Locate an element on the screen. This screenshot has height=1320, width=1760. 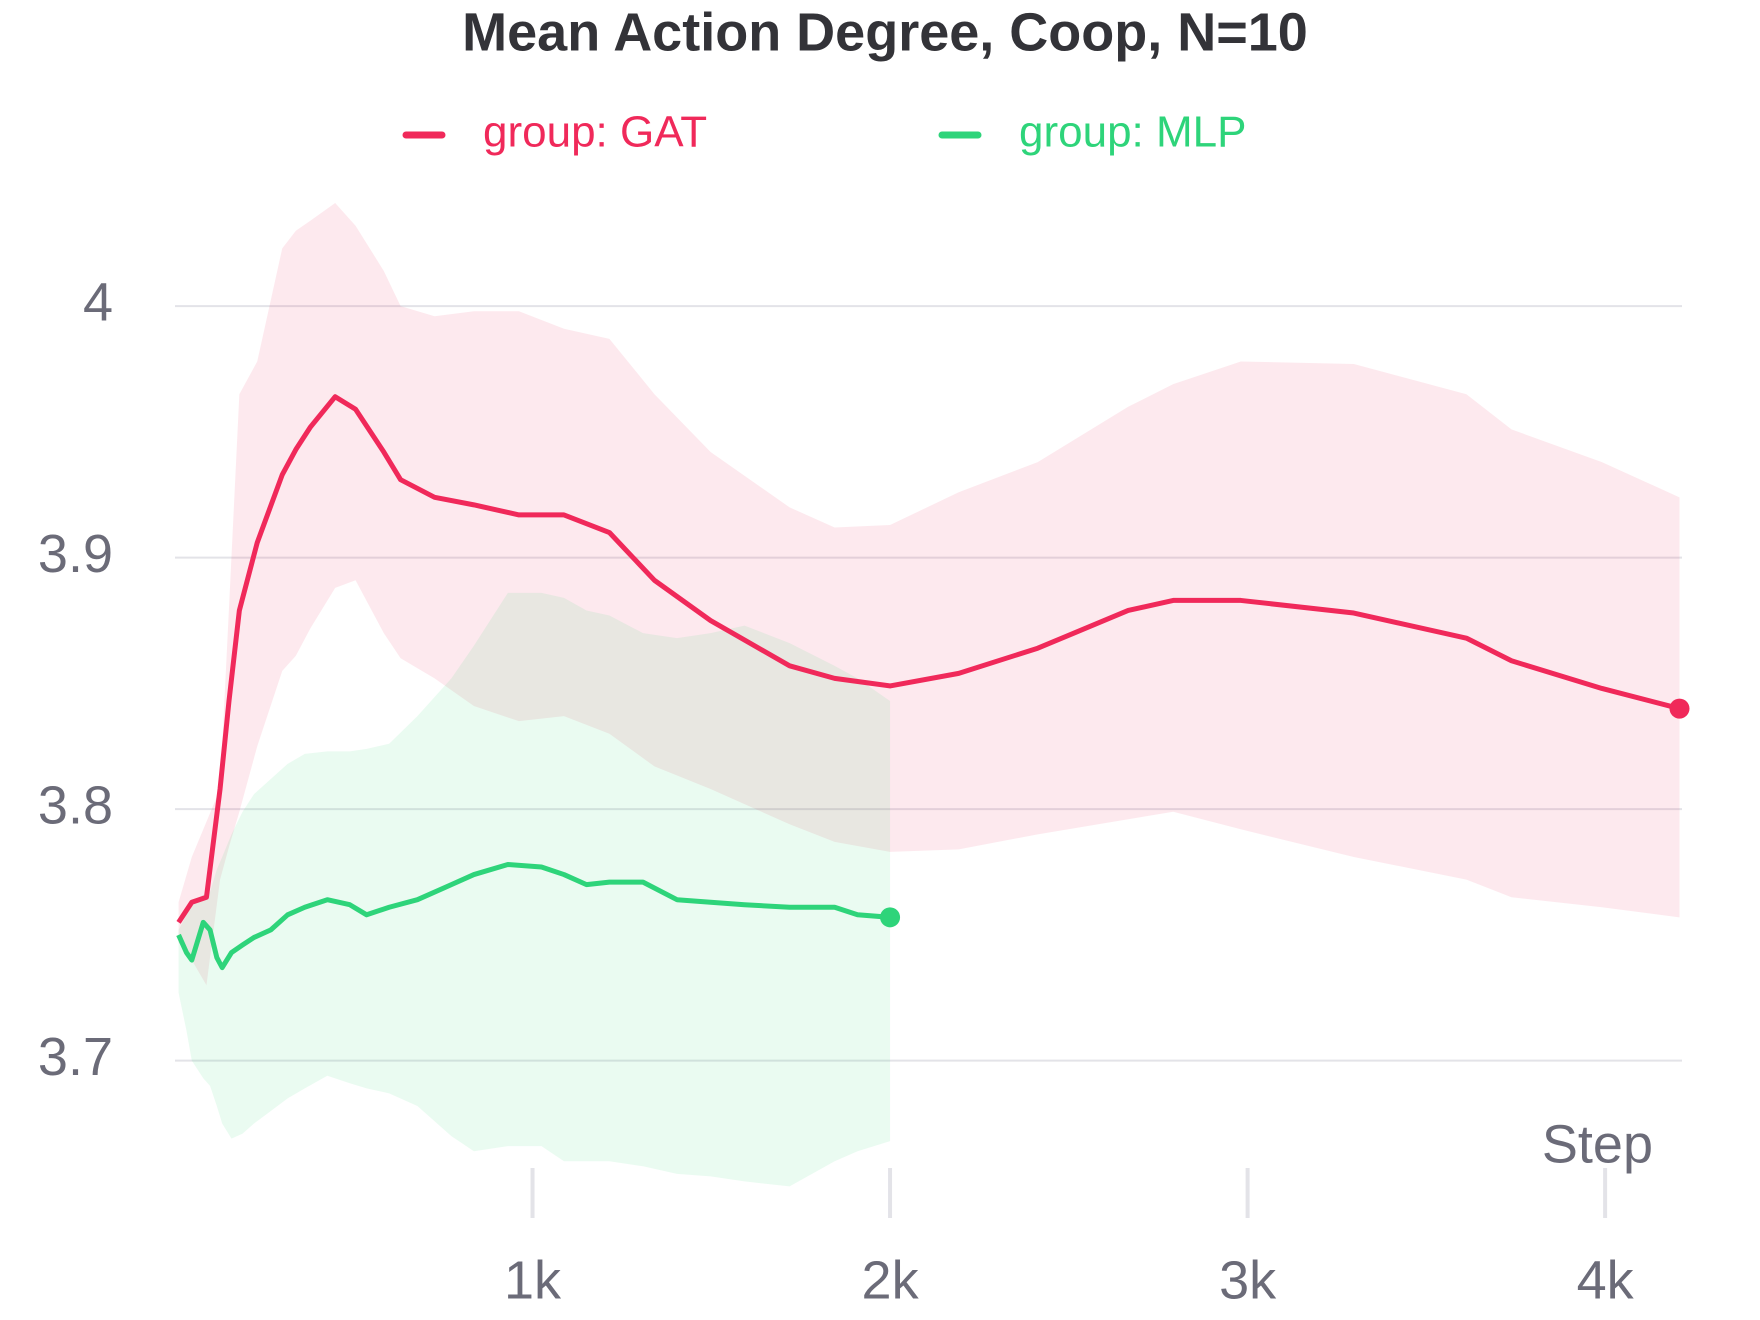
x-tick-label: 1k is located at coordinates (533, 1280).